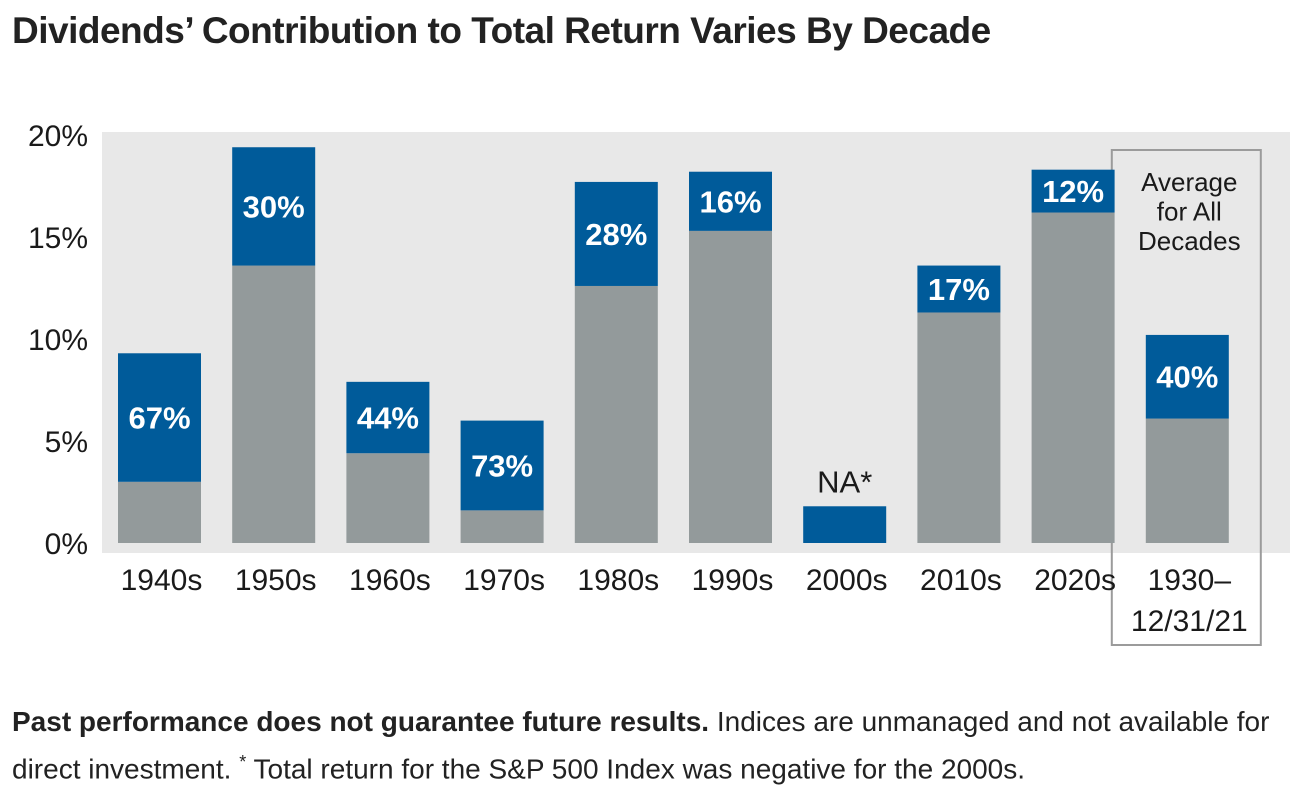 This screenshot has width=1302, height=792. Describe the element at coordinates (961, 580) in the screenshot. I see `x-tick-label: 2010s` at that location.